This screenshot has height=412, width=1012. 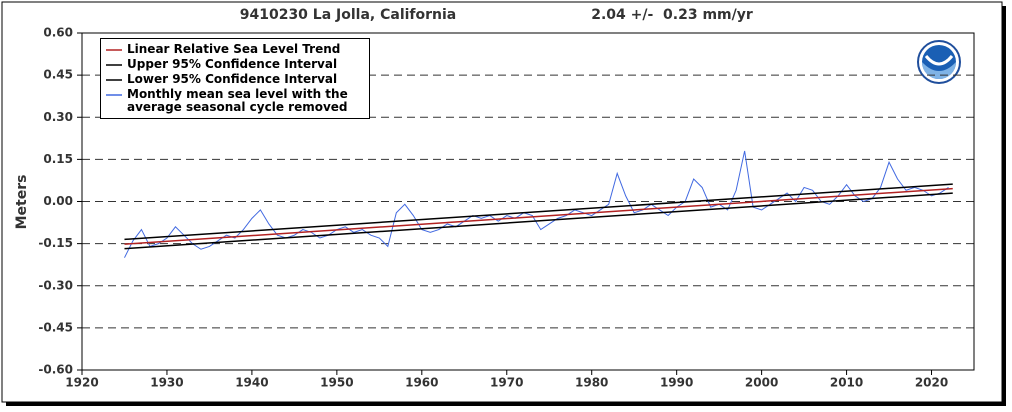 I want to click on legend-entry: Linear Relative Sea Level Trend, so click(x=235, y=49).